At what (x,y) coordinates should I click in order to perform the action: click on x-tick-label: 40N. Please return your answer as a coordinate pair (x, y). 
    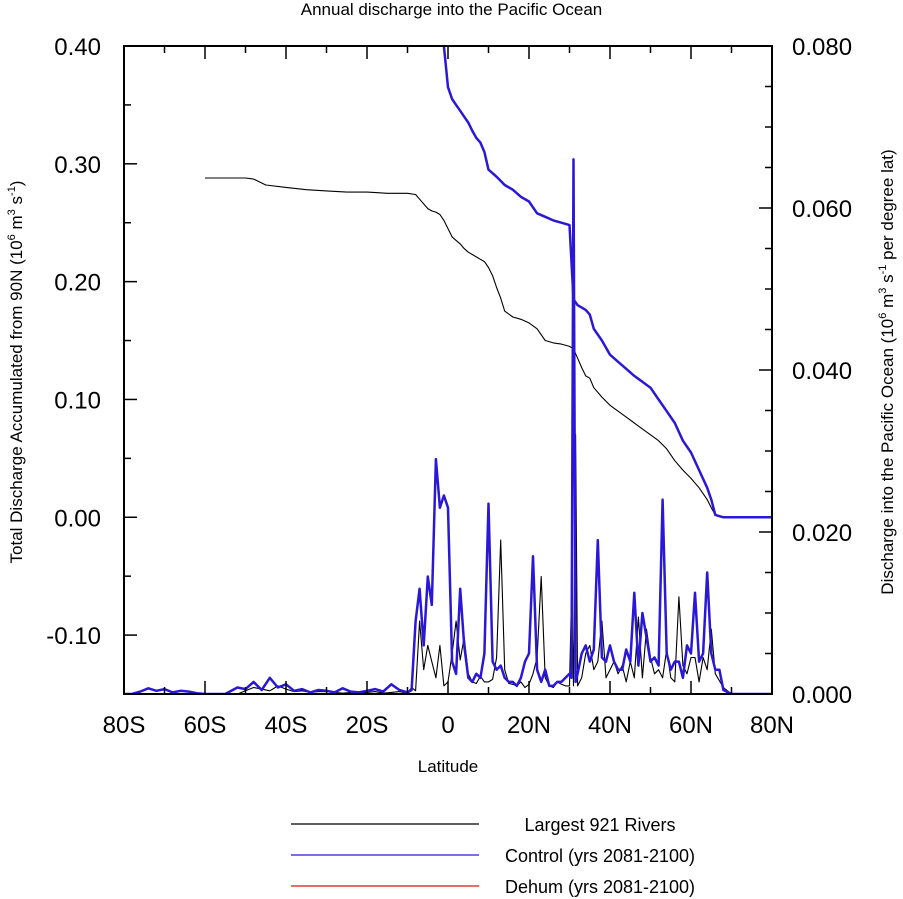
    Looking at the image, I should click on (610, 725).